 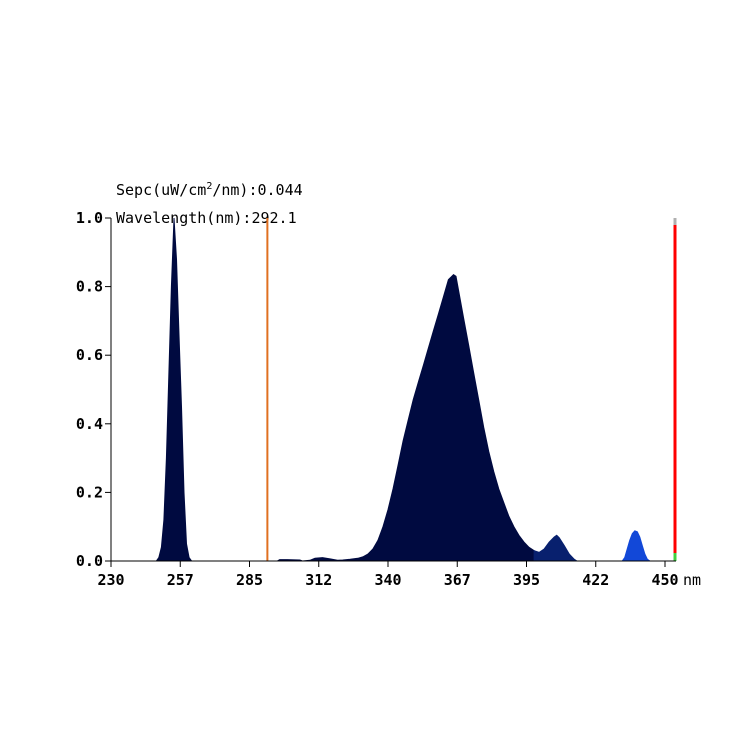 What do you see at coordinates (318, 580) in the screenshot?
I see `x-tick-label: 312` at bounding box center [318, 580].